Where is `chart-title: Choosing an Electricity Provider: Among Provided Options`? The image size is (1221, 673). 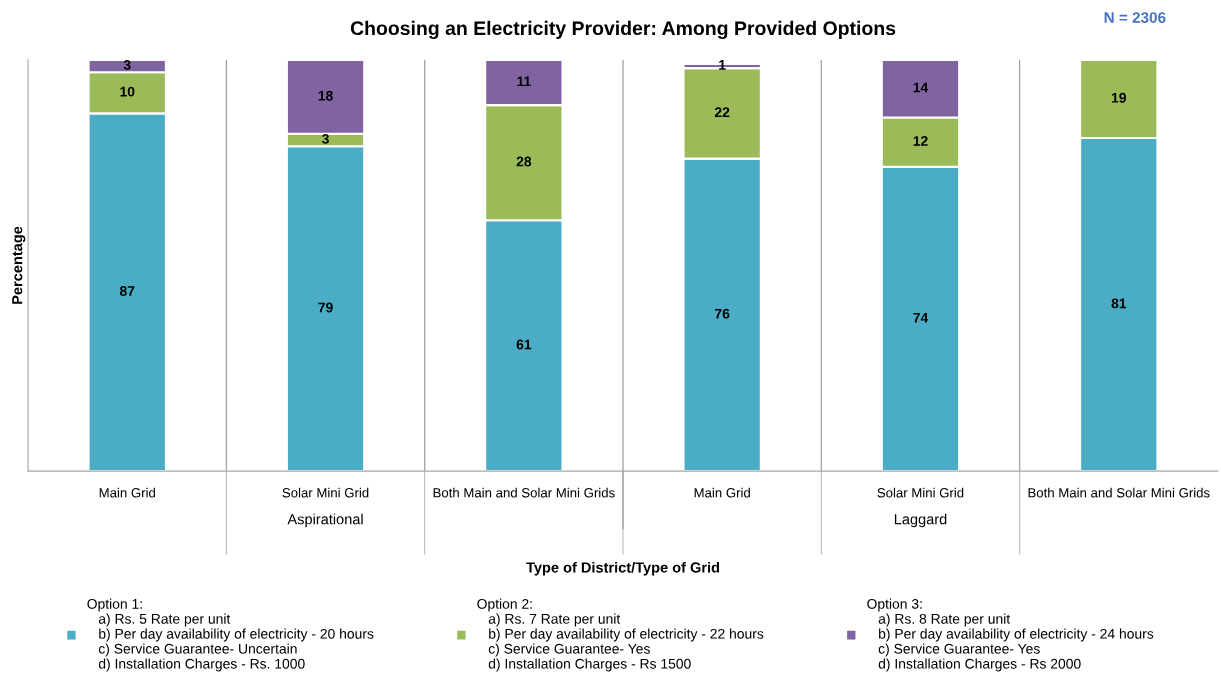 chart-title: Choosing an Electricity Provider: Among Provided Options is located at coordinates (623, 30).